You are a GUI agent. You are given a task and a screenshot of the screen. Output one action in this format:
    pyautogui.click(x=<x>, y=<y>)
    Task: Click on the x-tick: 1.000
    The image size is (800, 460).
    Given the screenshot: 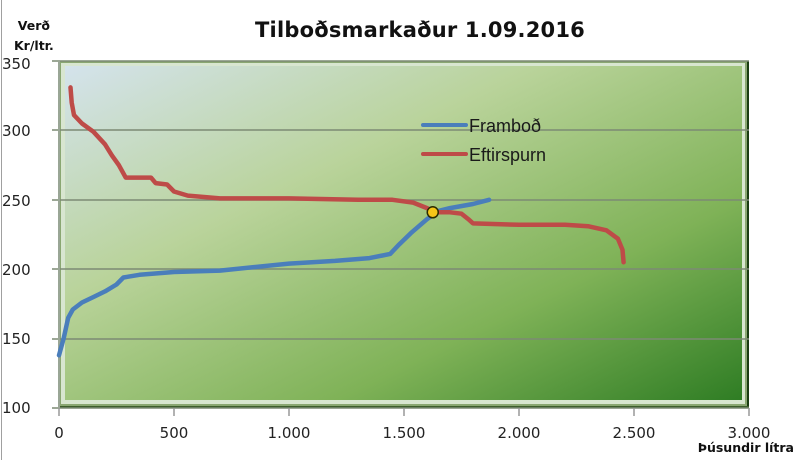 What is the action you would take?
    pyautogui.click(x=289, y=433)
    